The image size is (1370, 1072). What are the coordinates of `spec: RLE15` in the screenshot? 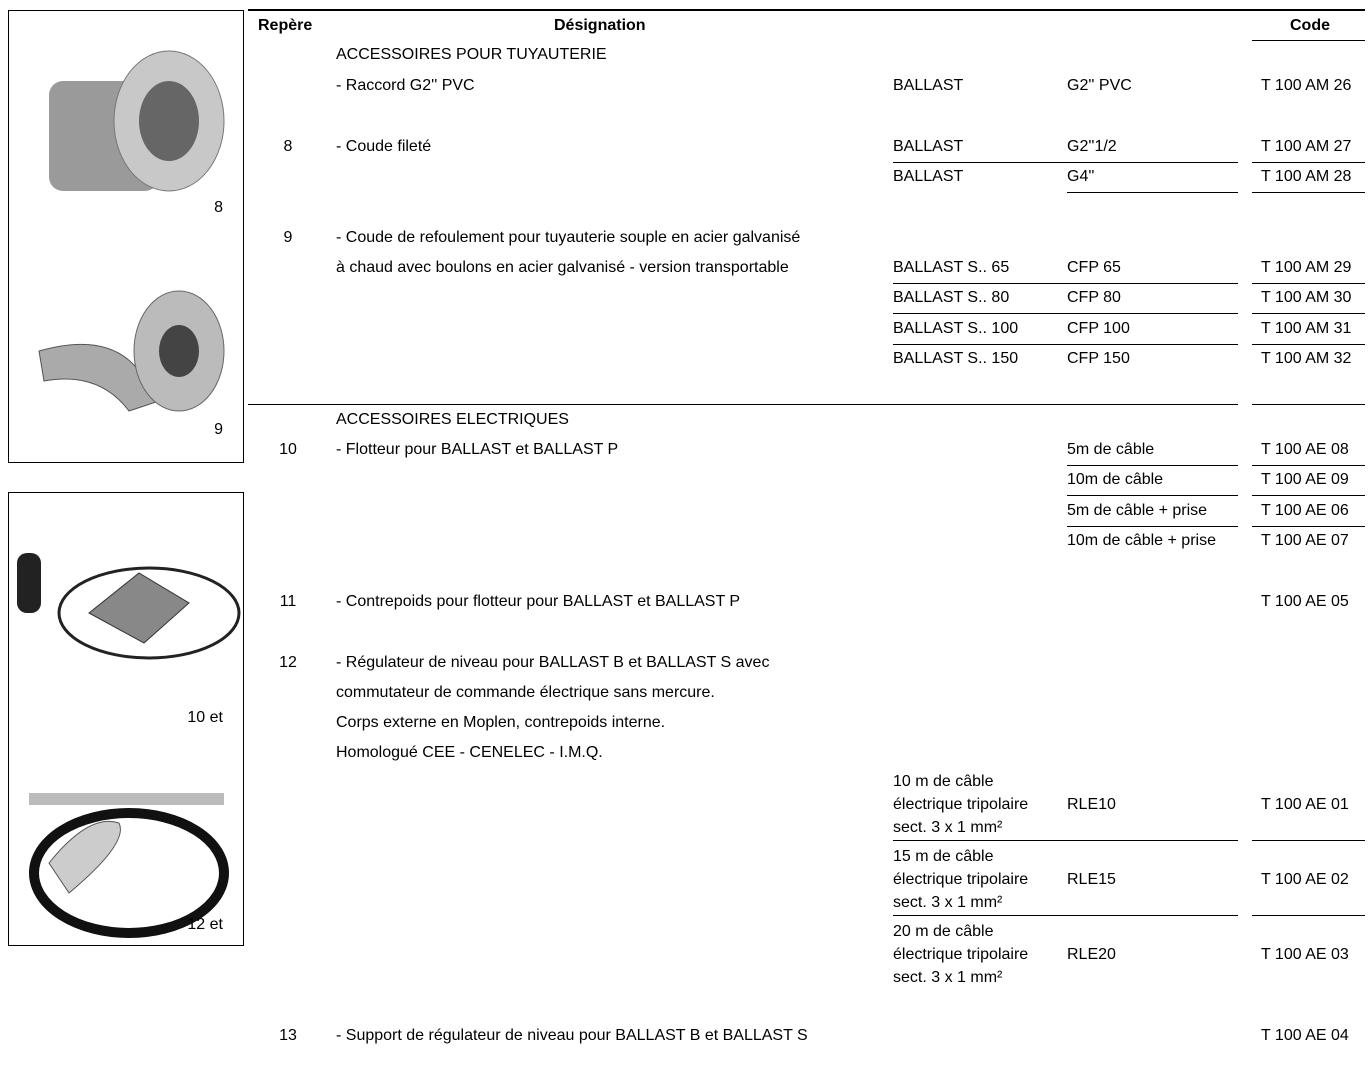 It's located at (1091, 879).